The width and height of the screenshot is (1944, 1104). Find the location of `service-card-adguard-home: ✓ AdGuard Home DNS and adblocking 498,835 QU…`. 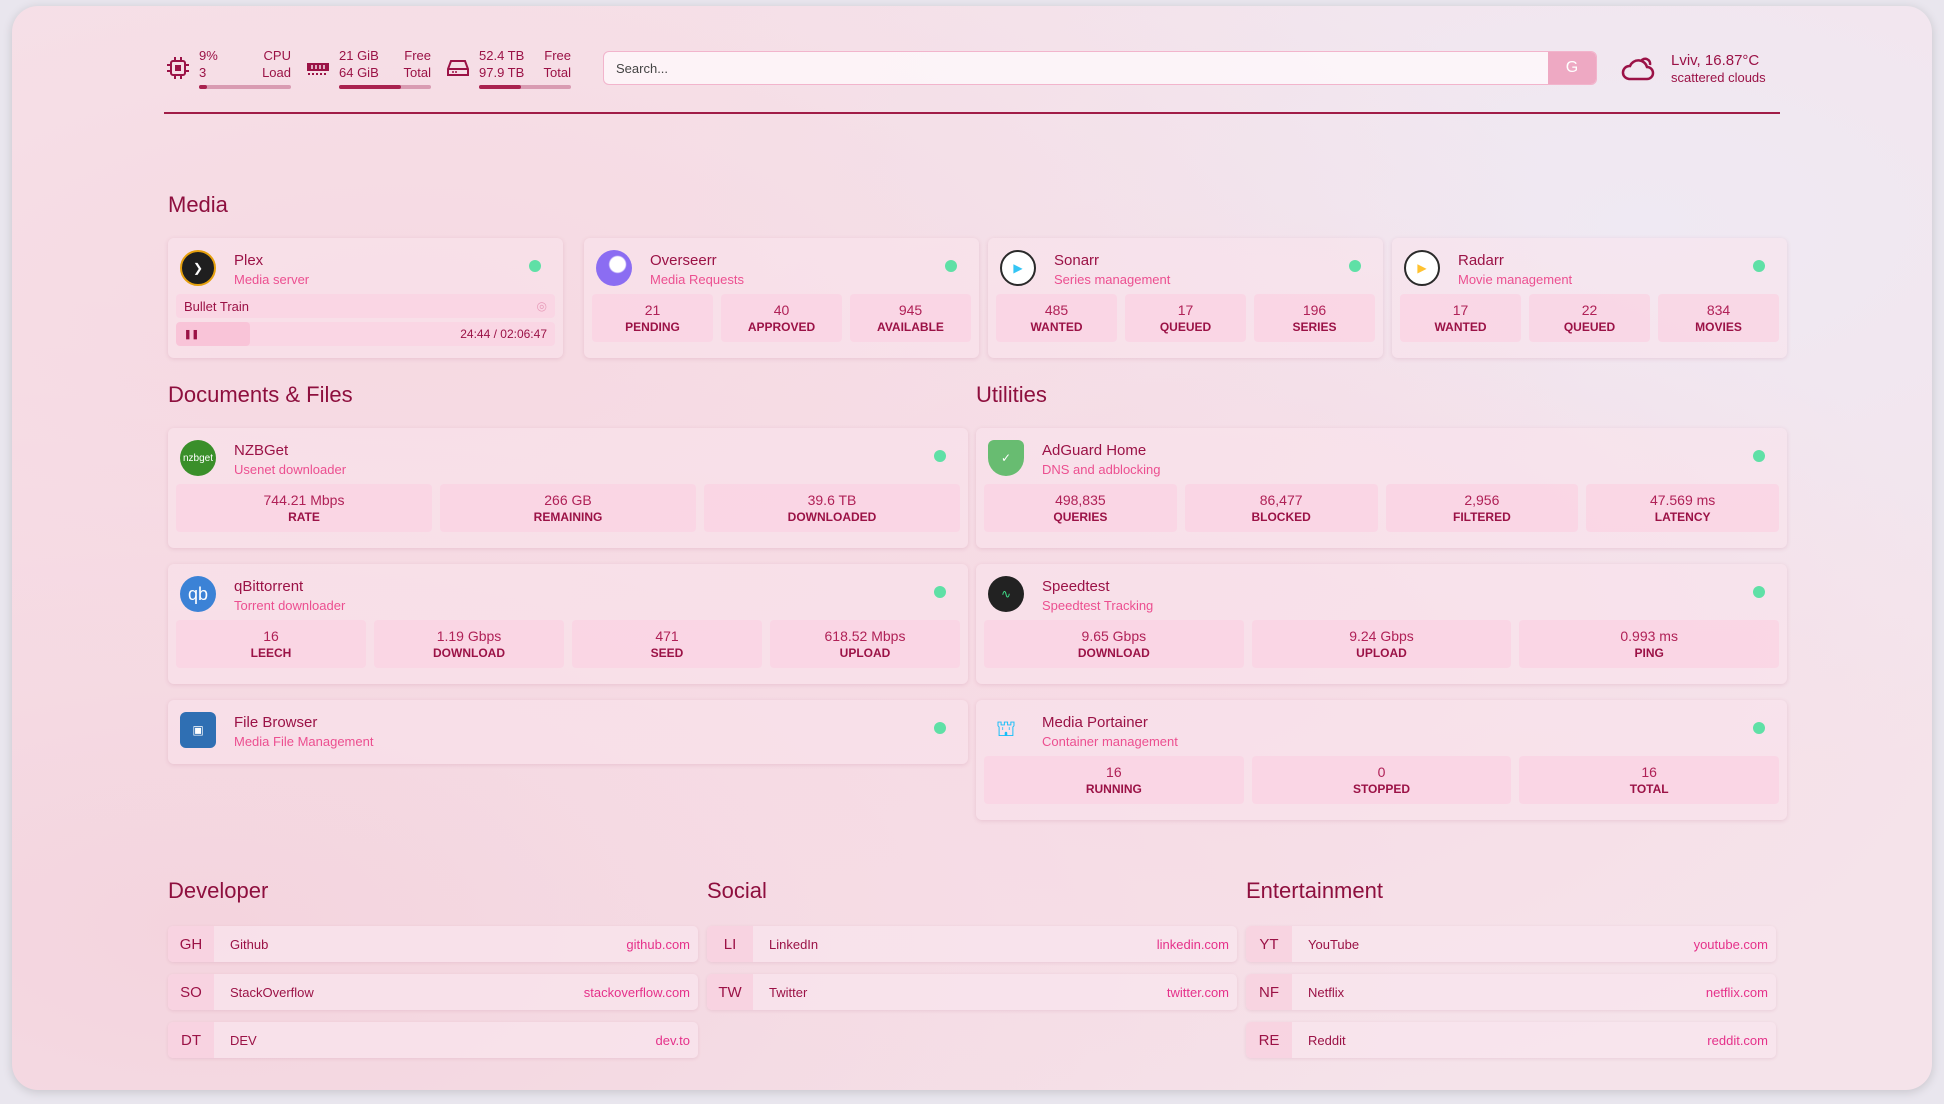

service-card-adguard-home: ✓ AdGuard Home DNS and adblocking 498,835 QU… is located at coordinates (1381, 488).